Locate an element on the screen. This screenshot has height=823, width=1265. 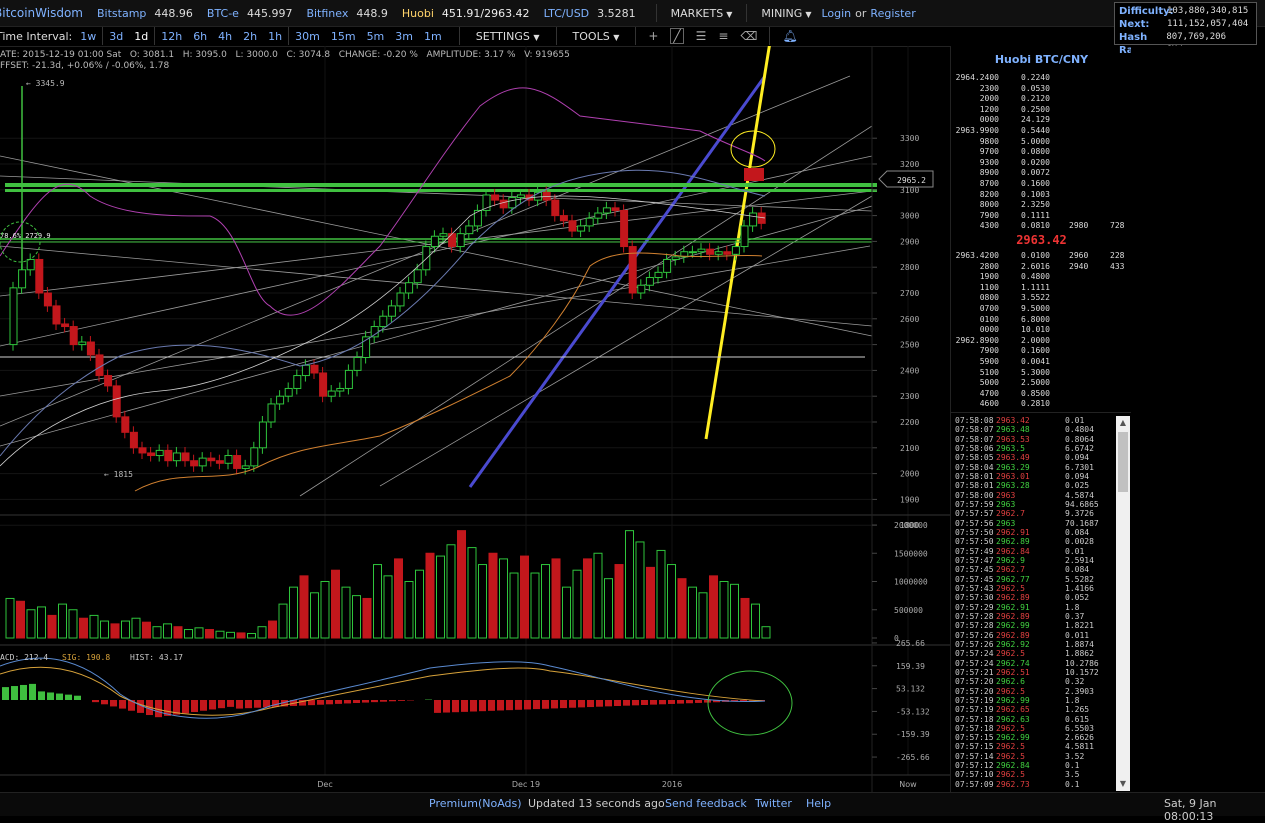
interval-30m: 30m is located at coordinates (307, 36).